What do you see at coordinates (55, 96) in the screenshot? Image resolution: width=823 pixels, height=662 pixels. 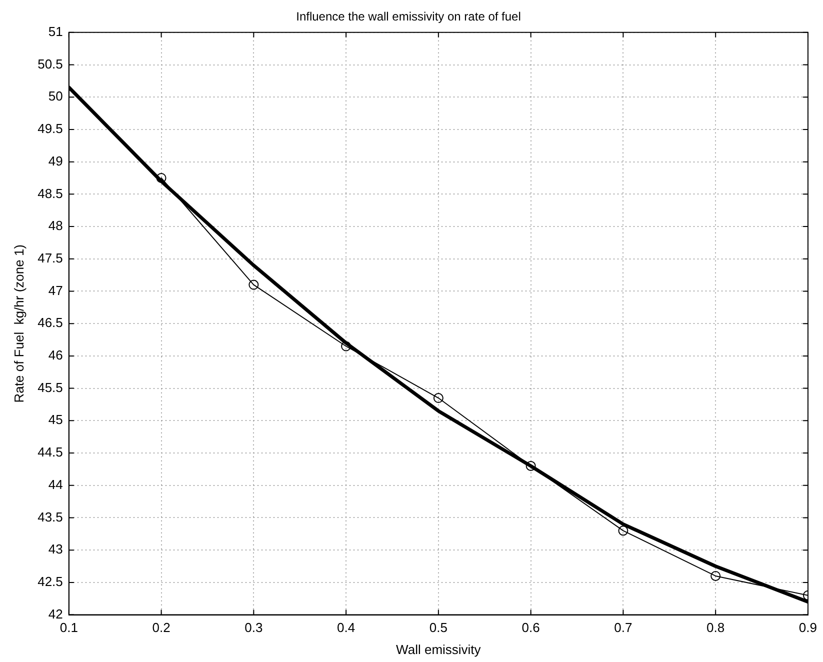 I see `y-tick-label: 50` at bounding box center [55, 96].